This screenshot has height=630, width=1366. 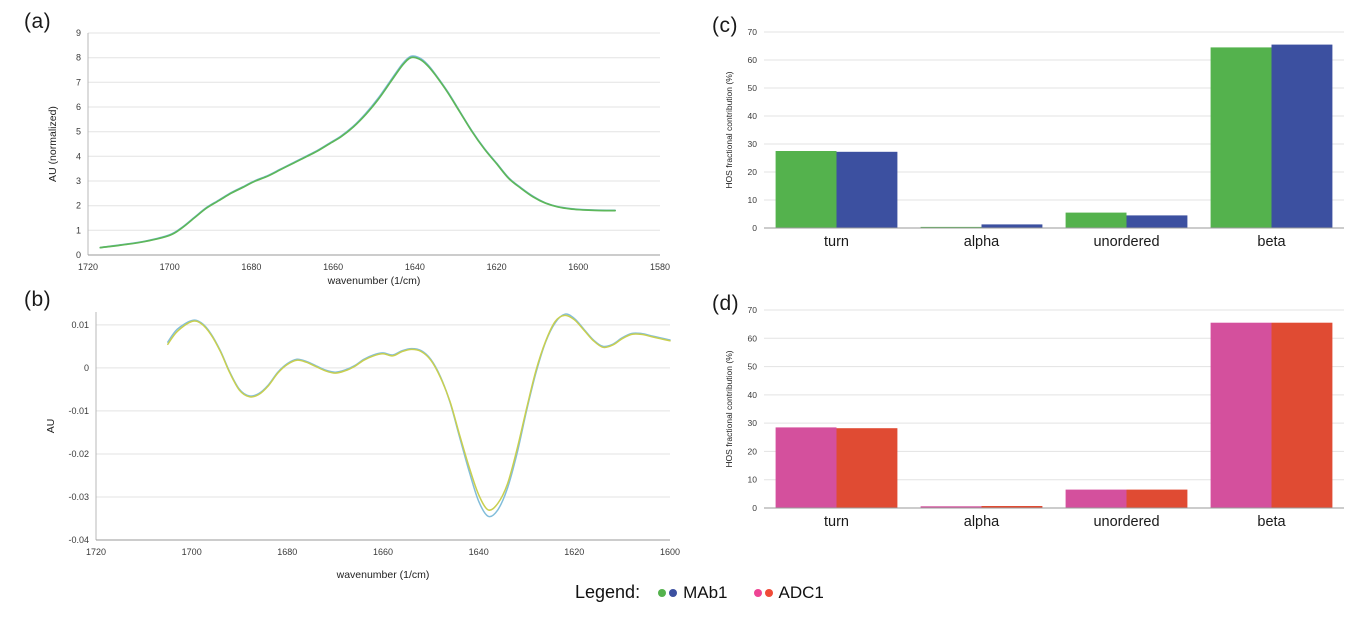 I want to click on legend: Legend: MAb1 ADC1, so click(x=712, y=592).